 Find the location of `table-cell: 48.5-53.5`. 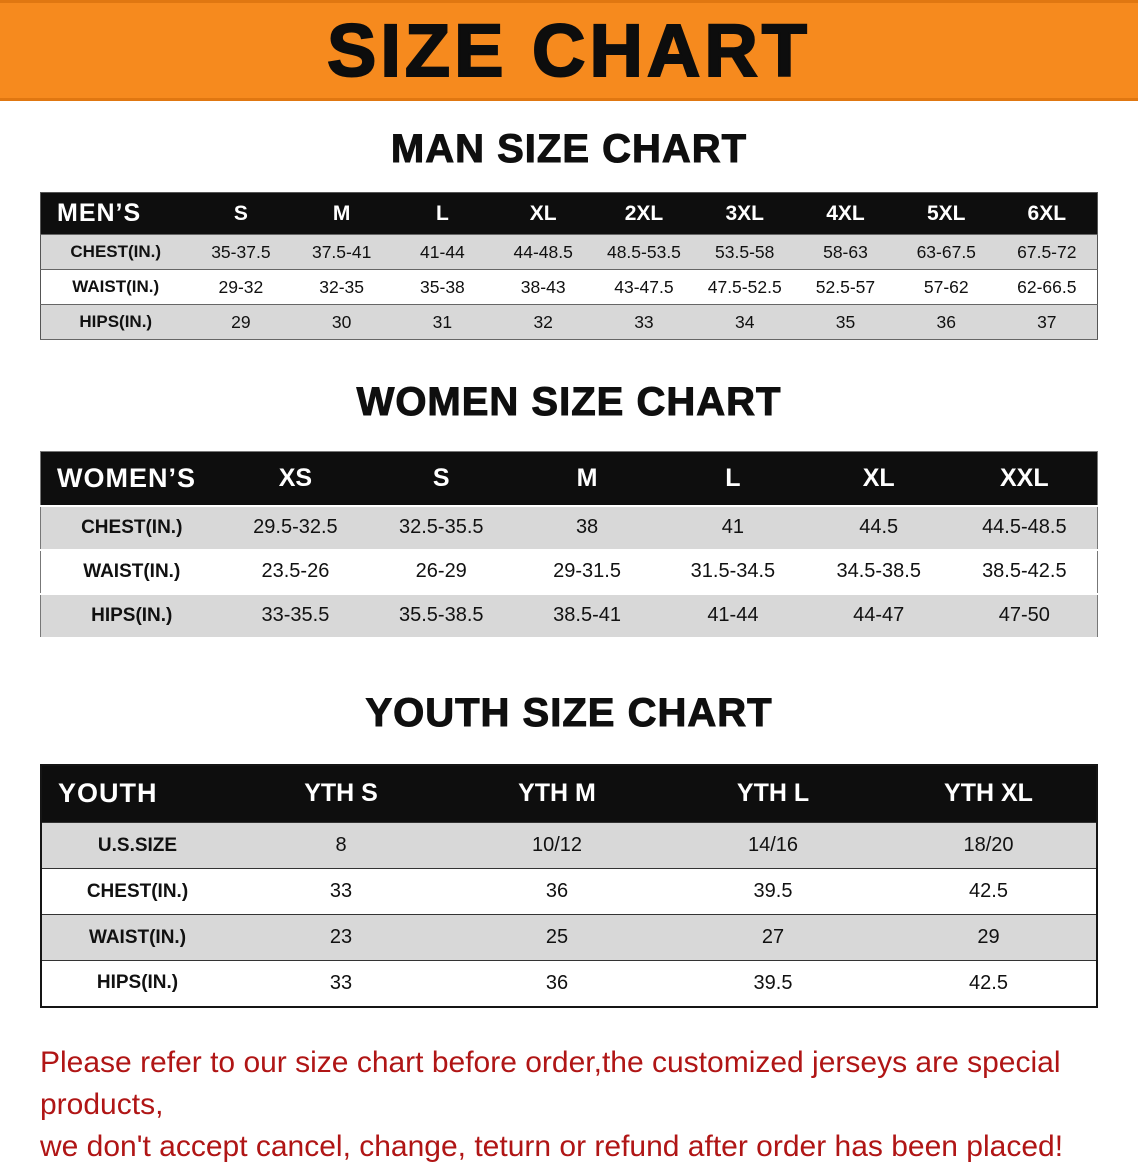

table-cell: 48.5-53.5 is located at coordinates (644, 252).